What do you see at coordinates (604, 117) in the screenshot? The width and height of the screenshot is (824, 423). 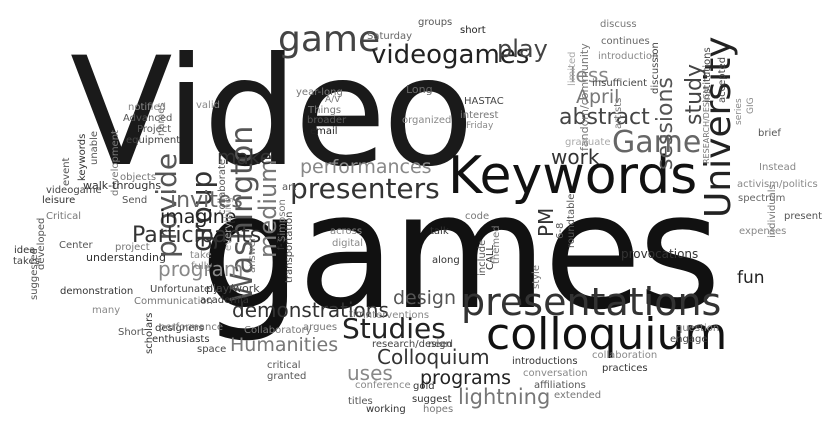 I see `word-abstract: abstract` at bounding box center [604, 117].